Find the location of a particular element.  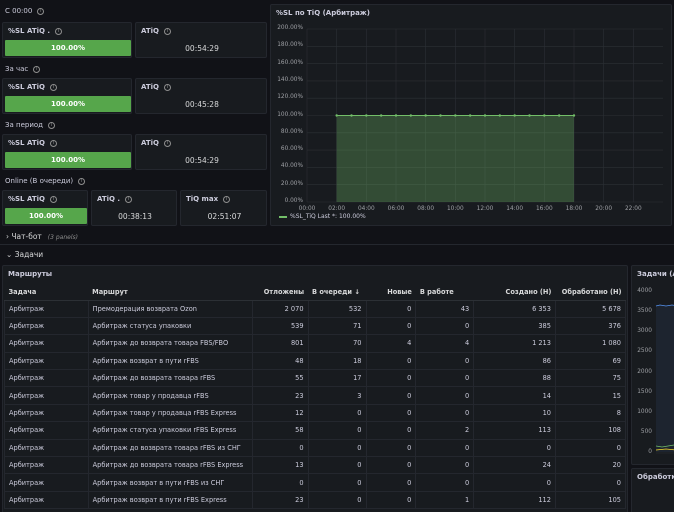

table-cell: 20 is located at coordinates (591, 465).